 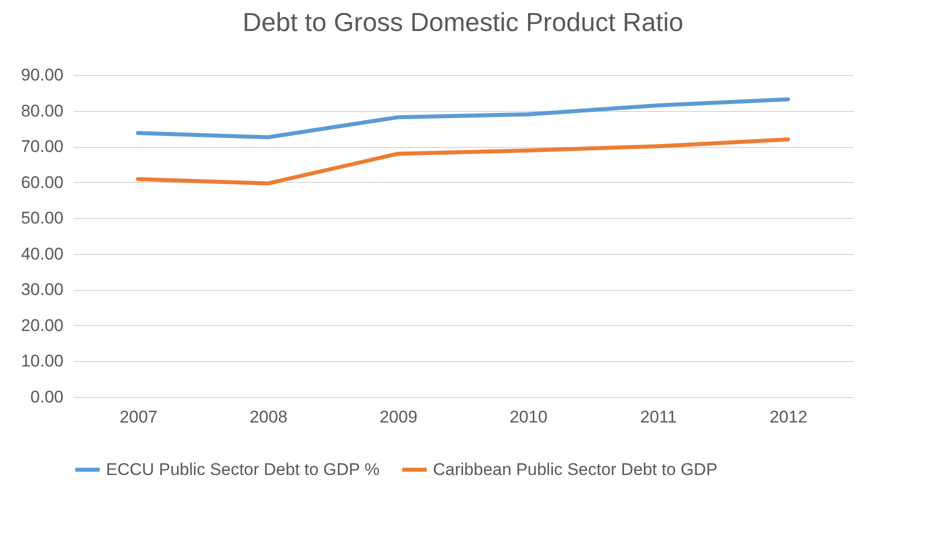 I want to click on x-tick-label: 2009, so click(x=399, y=417).